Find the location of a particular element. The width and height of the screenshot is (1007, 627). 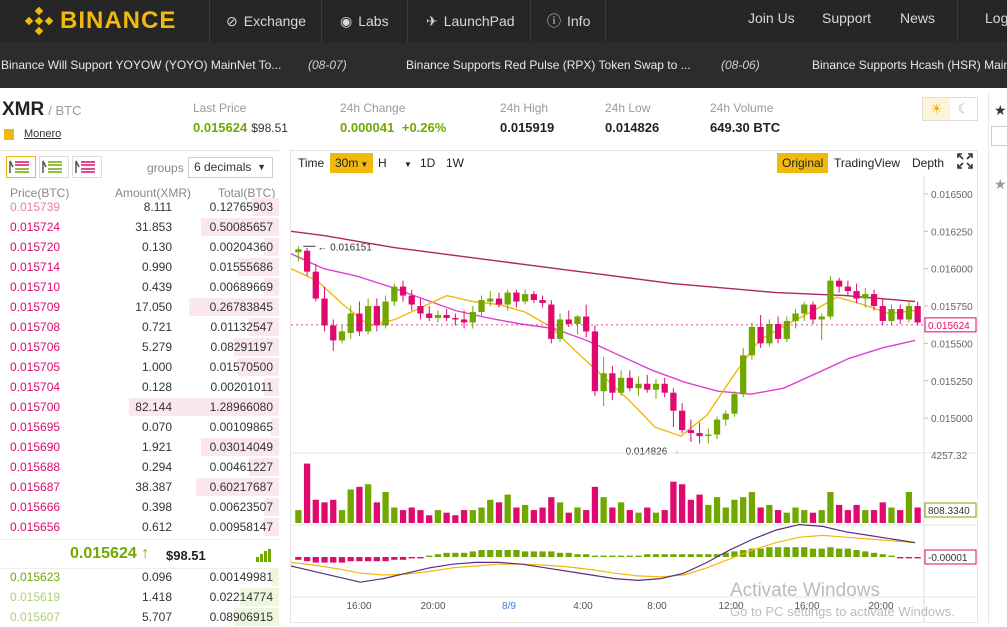

nav-news: News is located at coordinates (918, 18).